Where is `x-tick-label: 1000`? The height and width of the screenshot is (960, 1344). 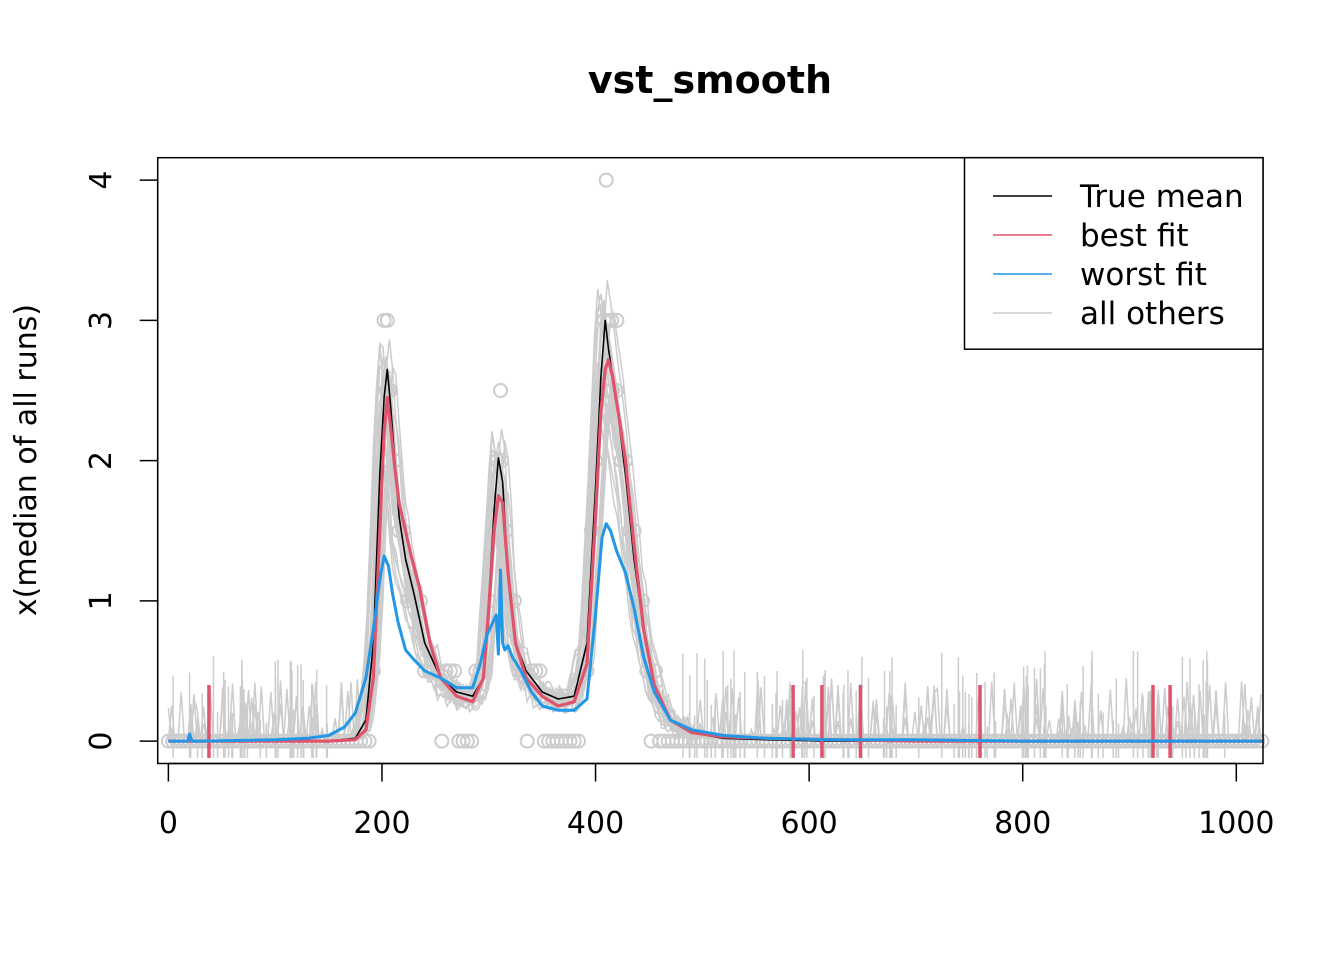 x-tick-label: 1000 is located at coordinates (1236, 823).